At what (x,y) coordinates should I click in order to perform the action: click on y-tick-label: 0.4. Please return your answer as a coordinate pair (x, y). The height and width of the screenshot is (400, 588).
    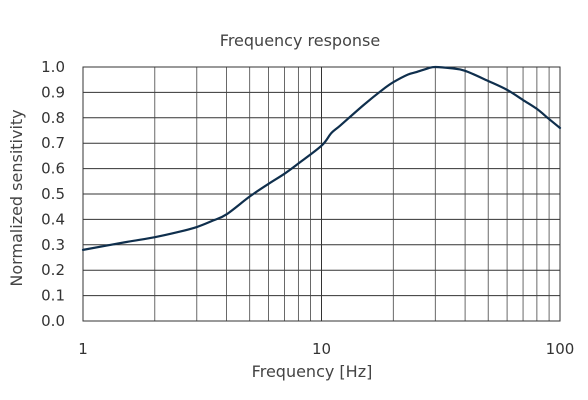
    Looking at the image, I should click on (53, 219).